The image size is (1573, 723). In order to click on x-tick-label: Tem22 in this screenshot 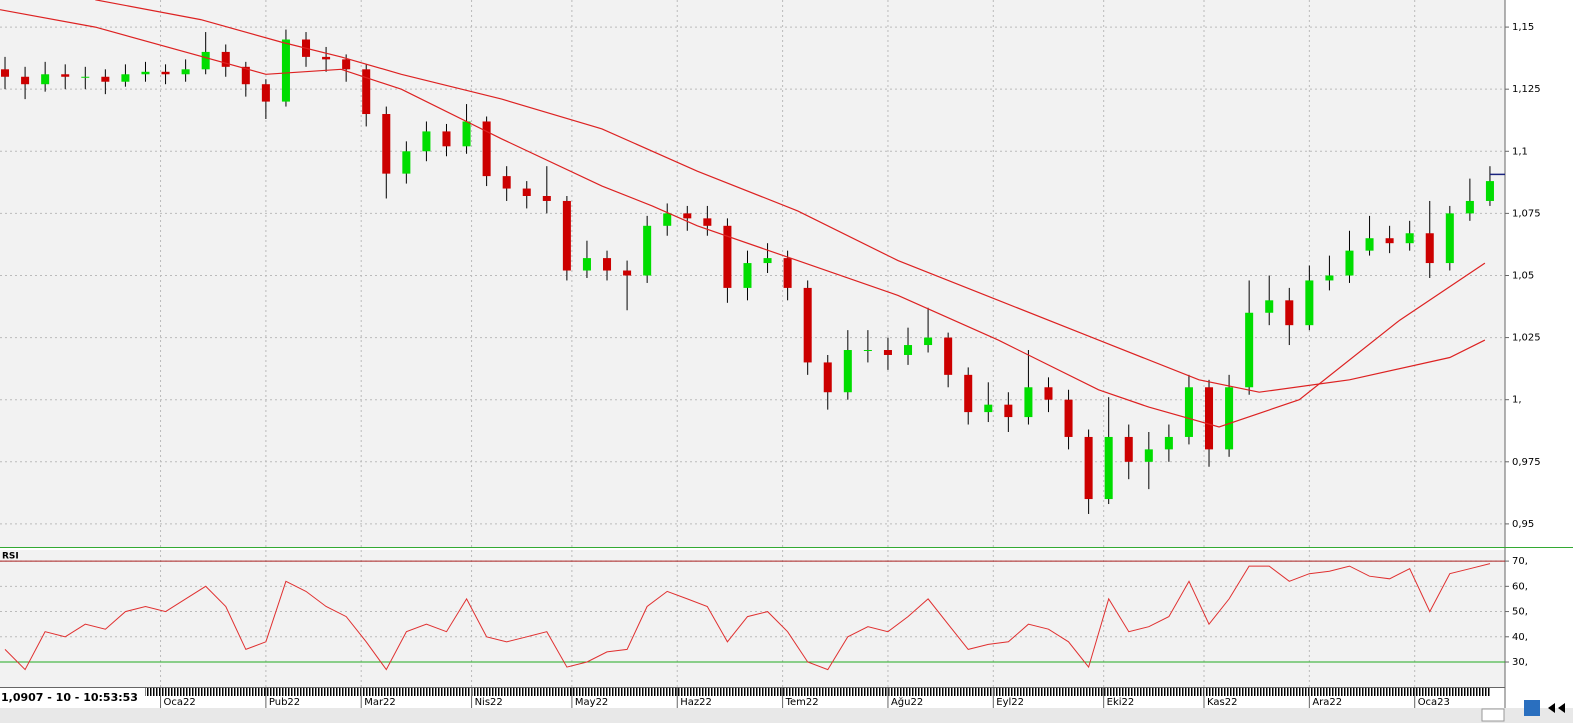, I will do `click(802, 702)`.